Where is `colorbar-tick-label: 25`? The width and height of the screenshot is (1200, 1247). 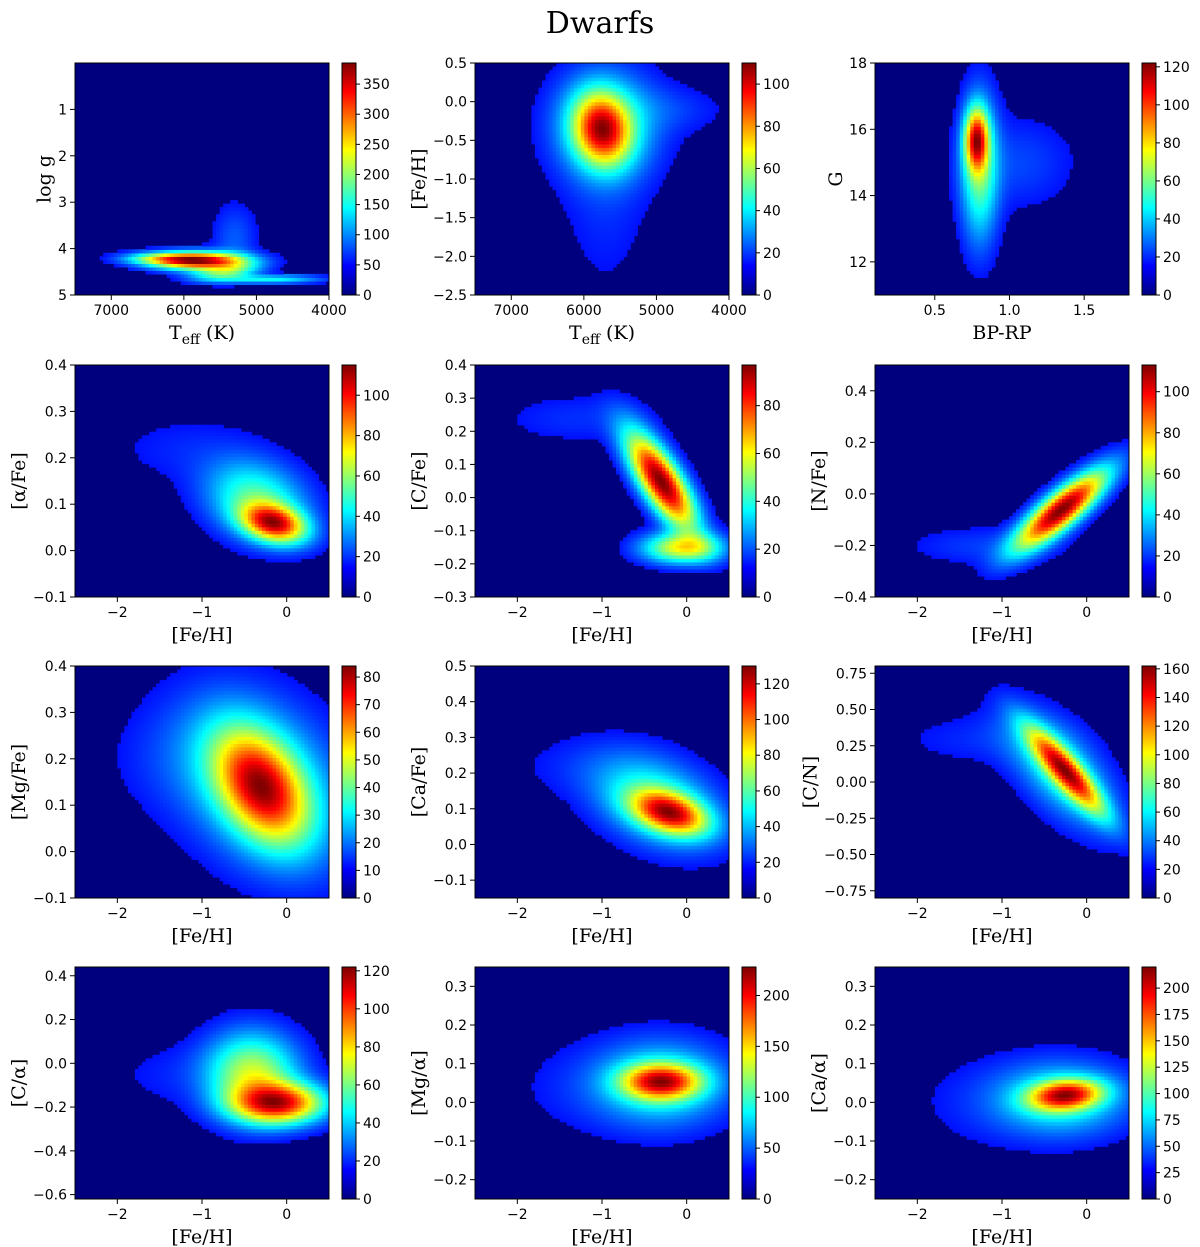 colorbar-tick-label: 25 is located at coordinates (1172, 1174).